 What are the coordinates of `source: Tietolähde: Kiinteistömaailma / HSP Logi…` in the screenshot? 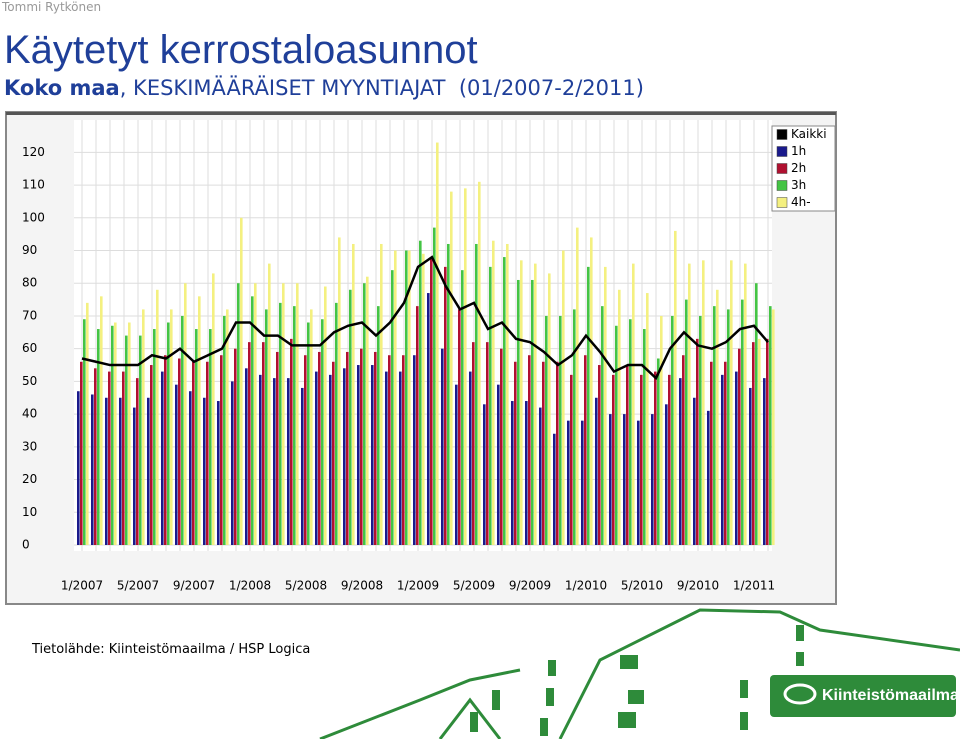 It's located at (171, 649).